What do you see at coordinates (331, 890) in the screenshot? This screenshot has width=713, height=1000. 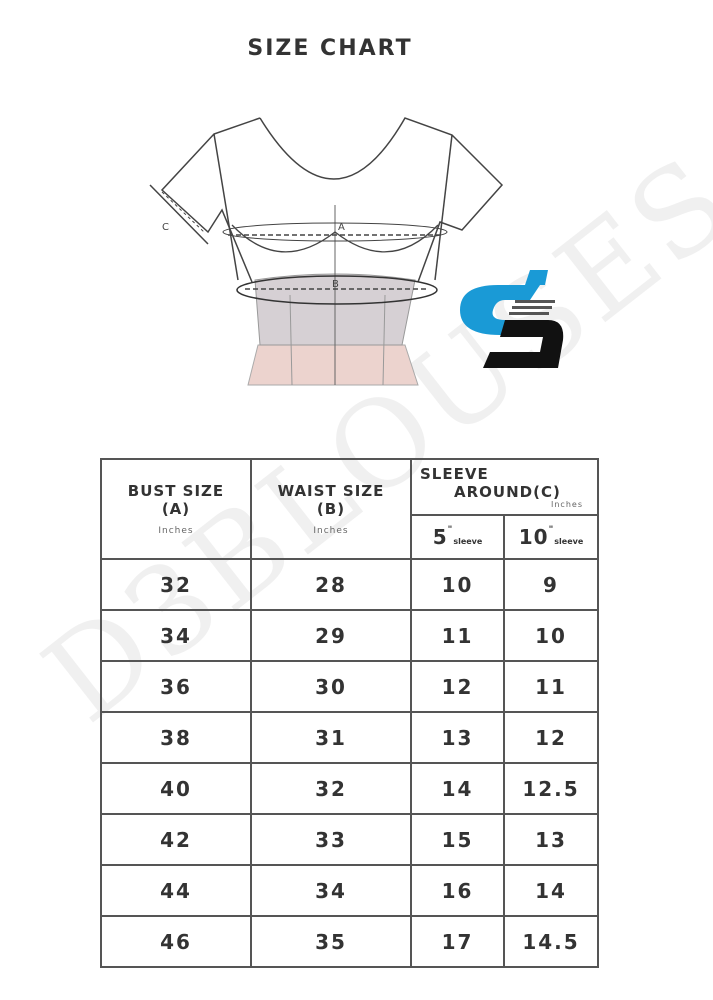 I see `cell-waist: 34` at bounding box center [331, 890].